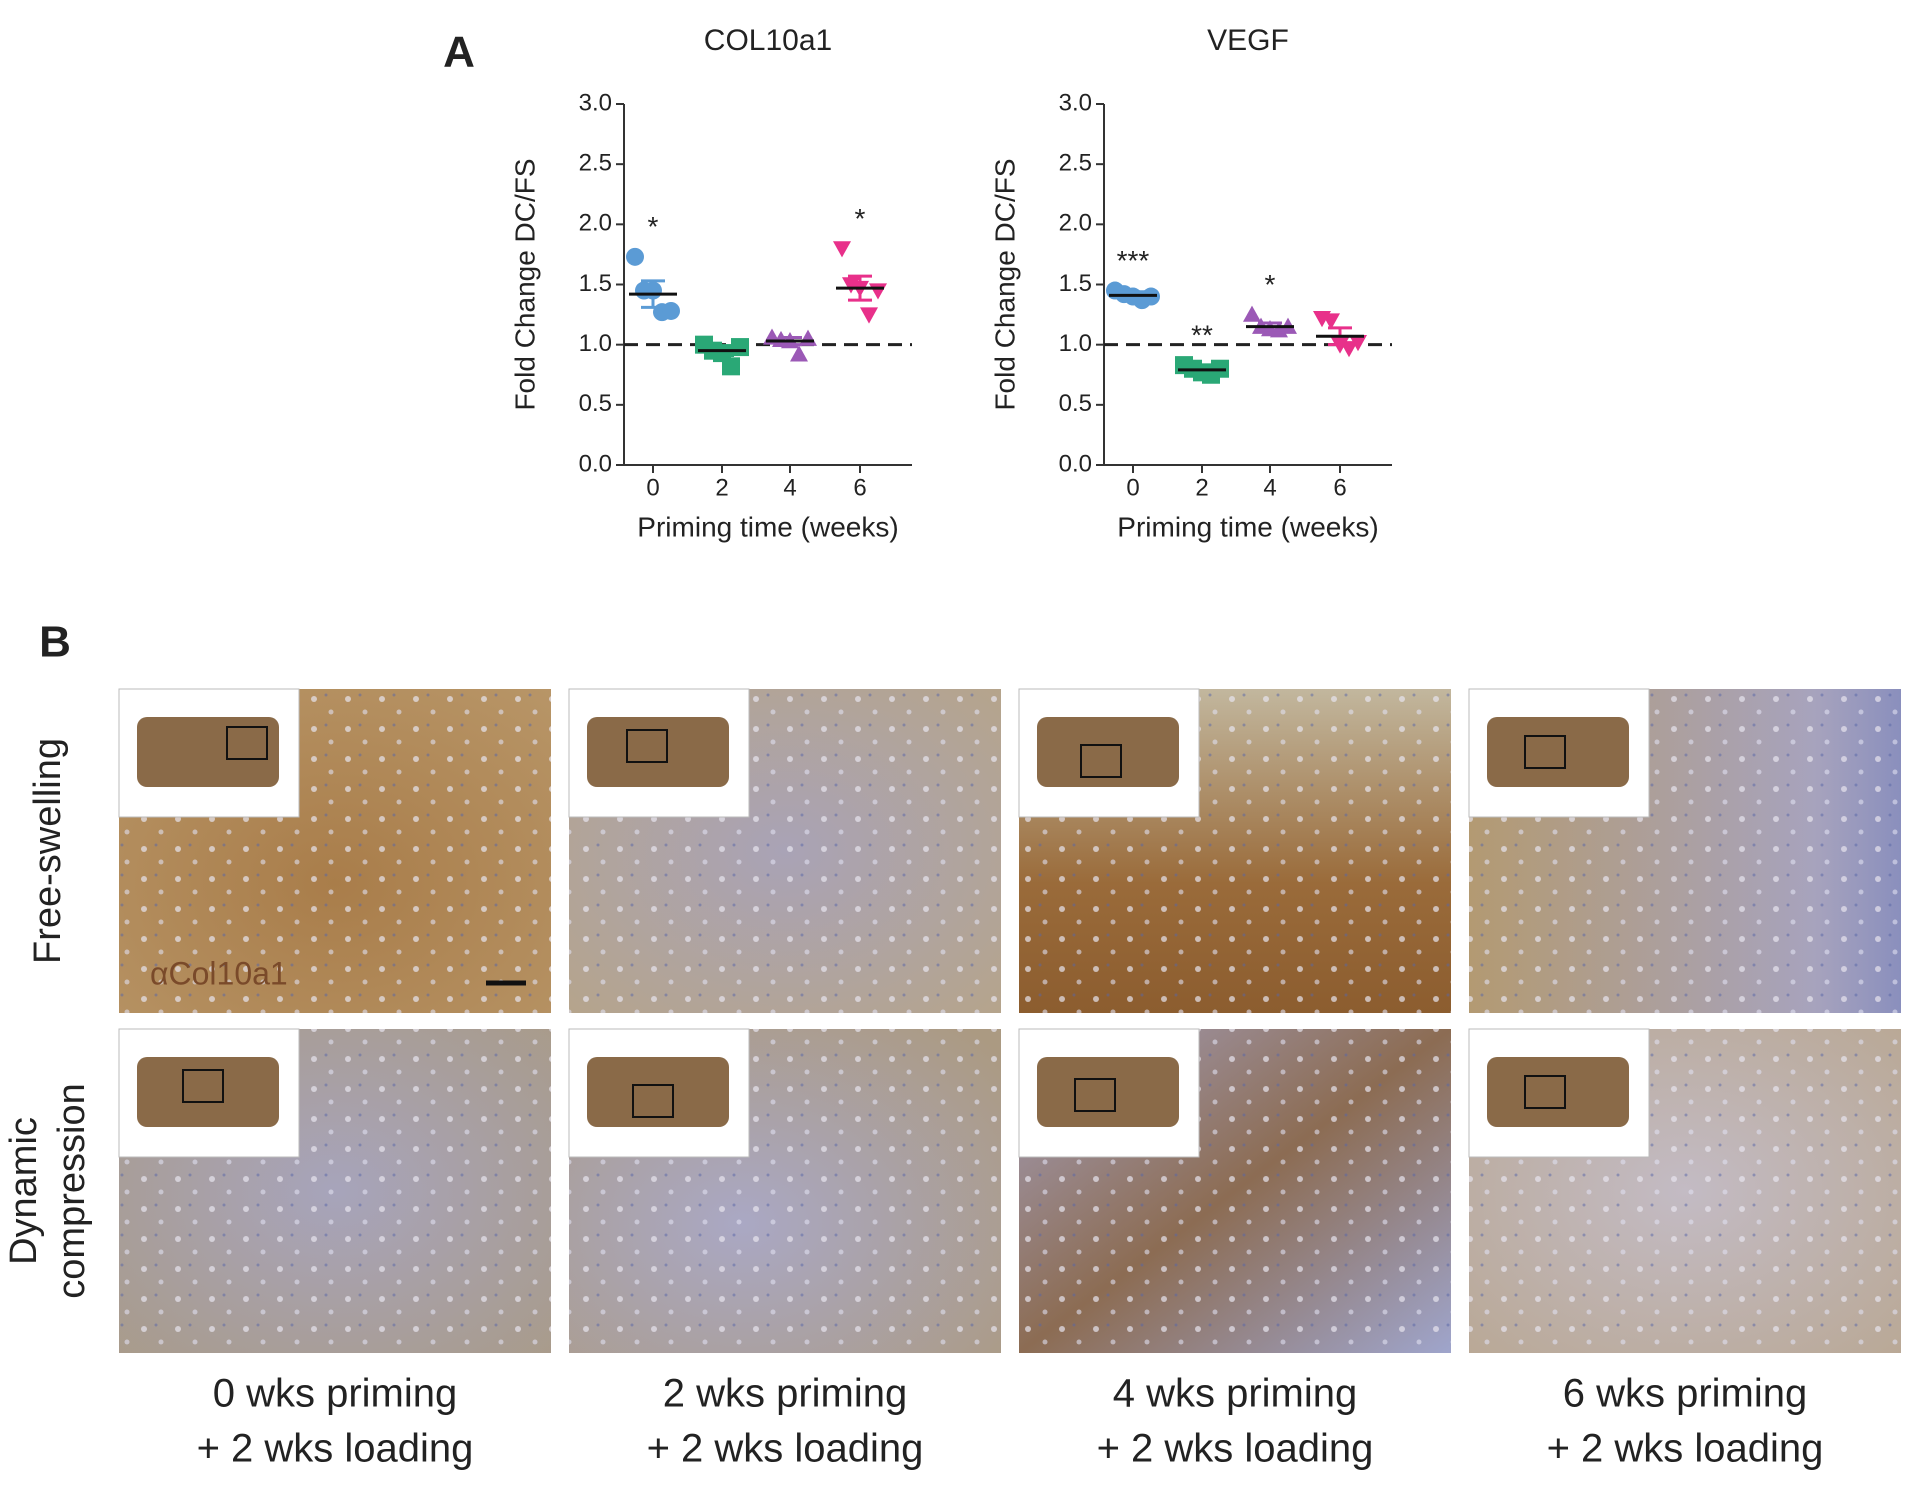  I want to click on column-label: 2 wks priming, so click(785, 1394).